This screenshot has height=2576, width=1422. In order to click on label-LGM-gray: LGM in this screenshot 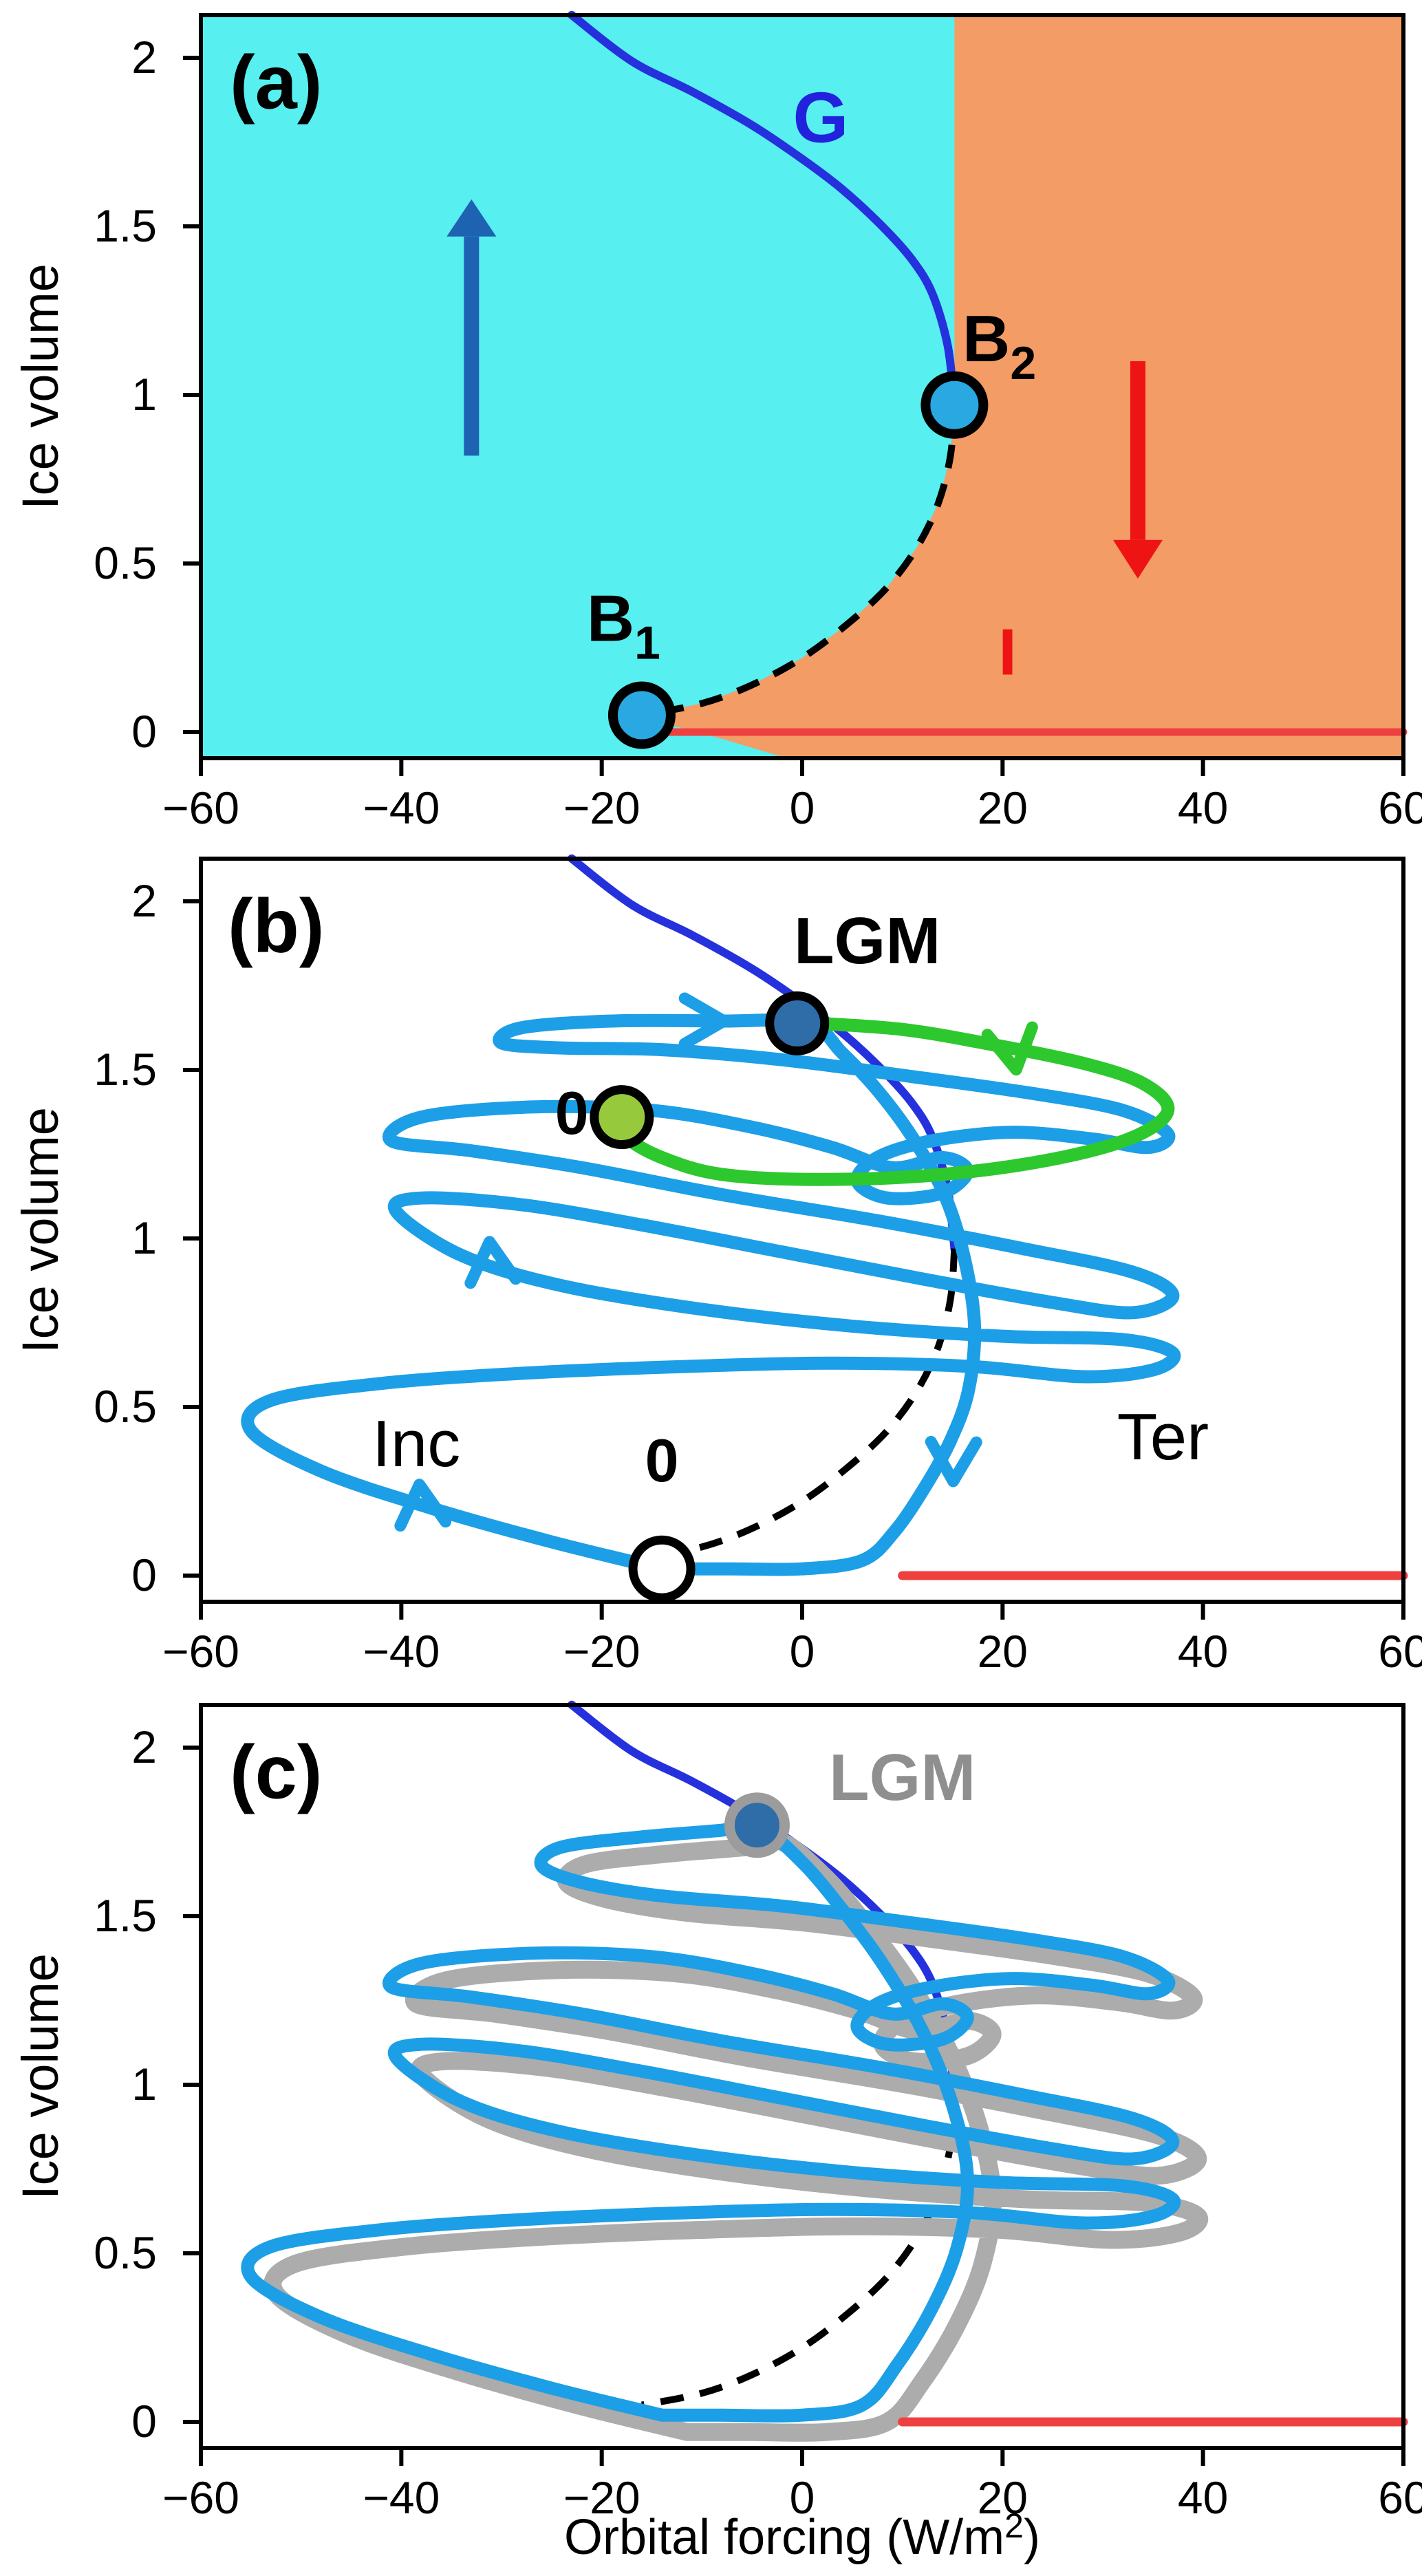, I will do `click(902, 1778)`.